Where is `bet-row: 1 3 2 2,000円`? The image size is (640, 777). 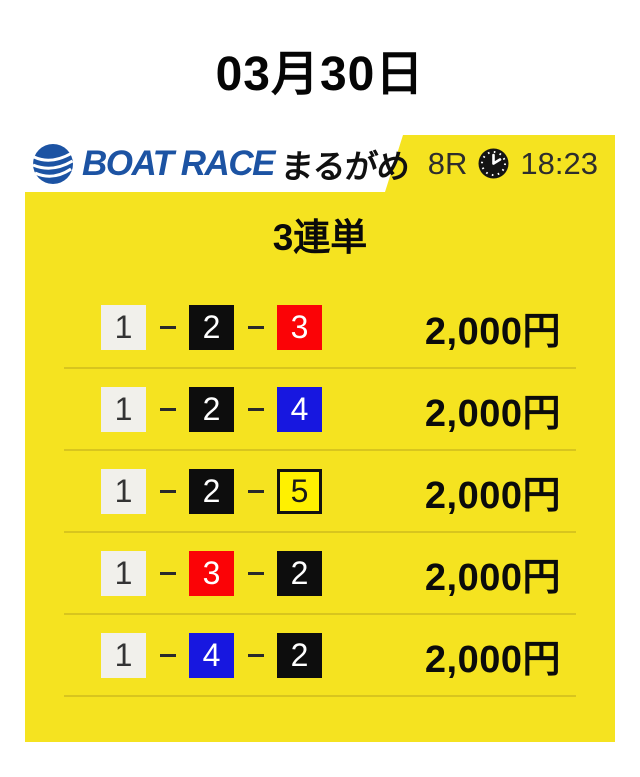 bet-row: 1 3 2 2,000円 is located at coordinates (320, 574).